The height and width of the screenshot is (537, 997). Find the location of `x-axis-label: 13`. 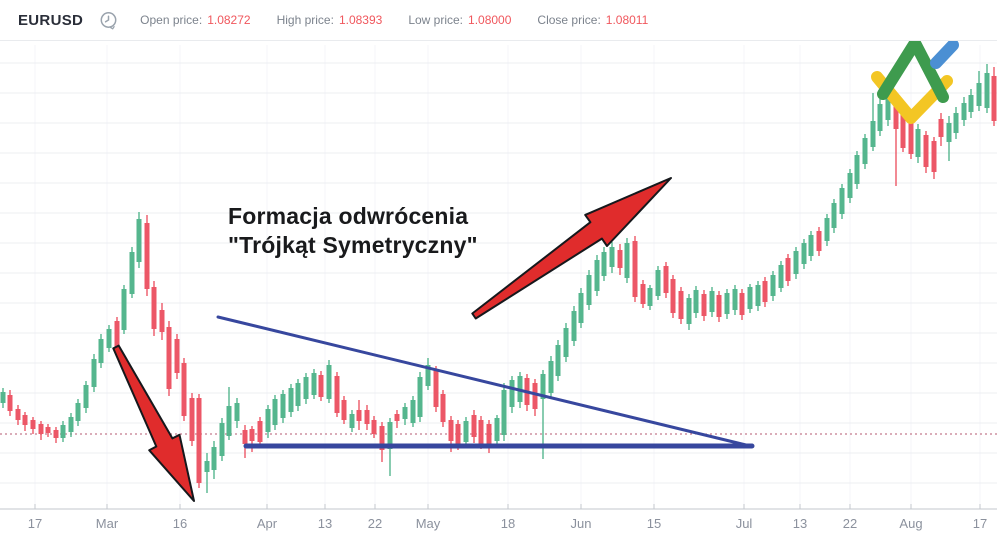

x-axis-label: 13 is located at coordinates (325, 523).